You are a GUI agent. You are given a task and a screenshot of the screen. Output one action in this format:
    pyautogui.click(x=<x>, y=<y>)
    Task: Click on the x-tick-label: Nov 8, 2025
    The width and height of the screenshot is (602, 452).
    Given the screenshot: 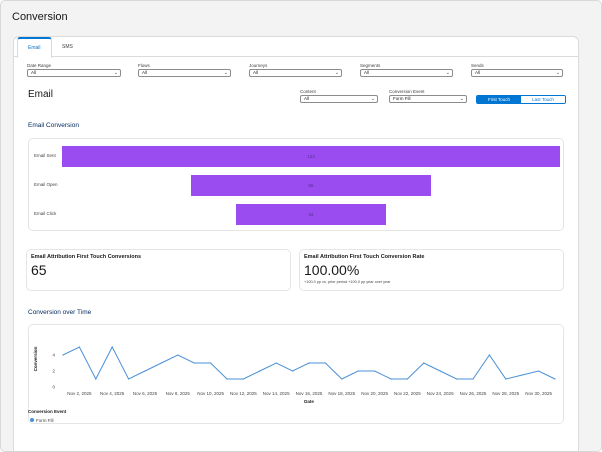 What is the action you would take?
    pyautogui.click(x=178, y=393)
    